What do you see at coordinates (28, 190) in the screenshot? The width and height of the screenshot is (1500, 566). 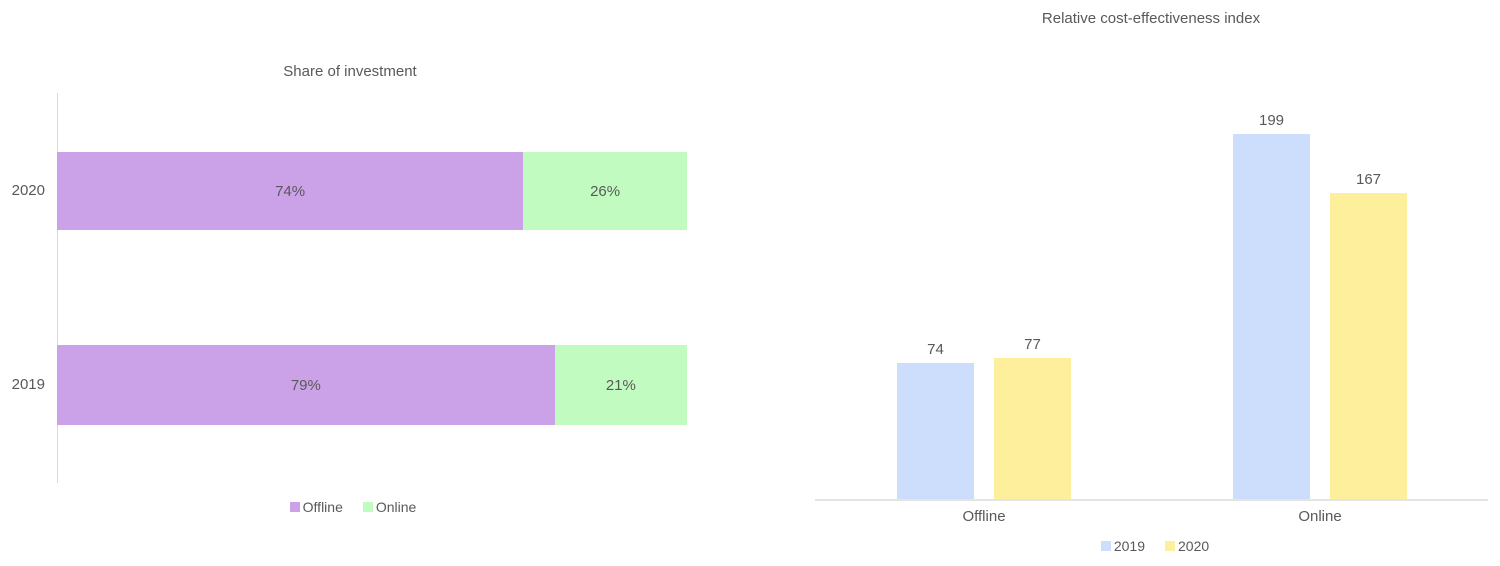 I see `left-category-label-2020: 2020` at bounding box center [28, 190].